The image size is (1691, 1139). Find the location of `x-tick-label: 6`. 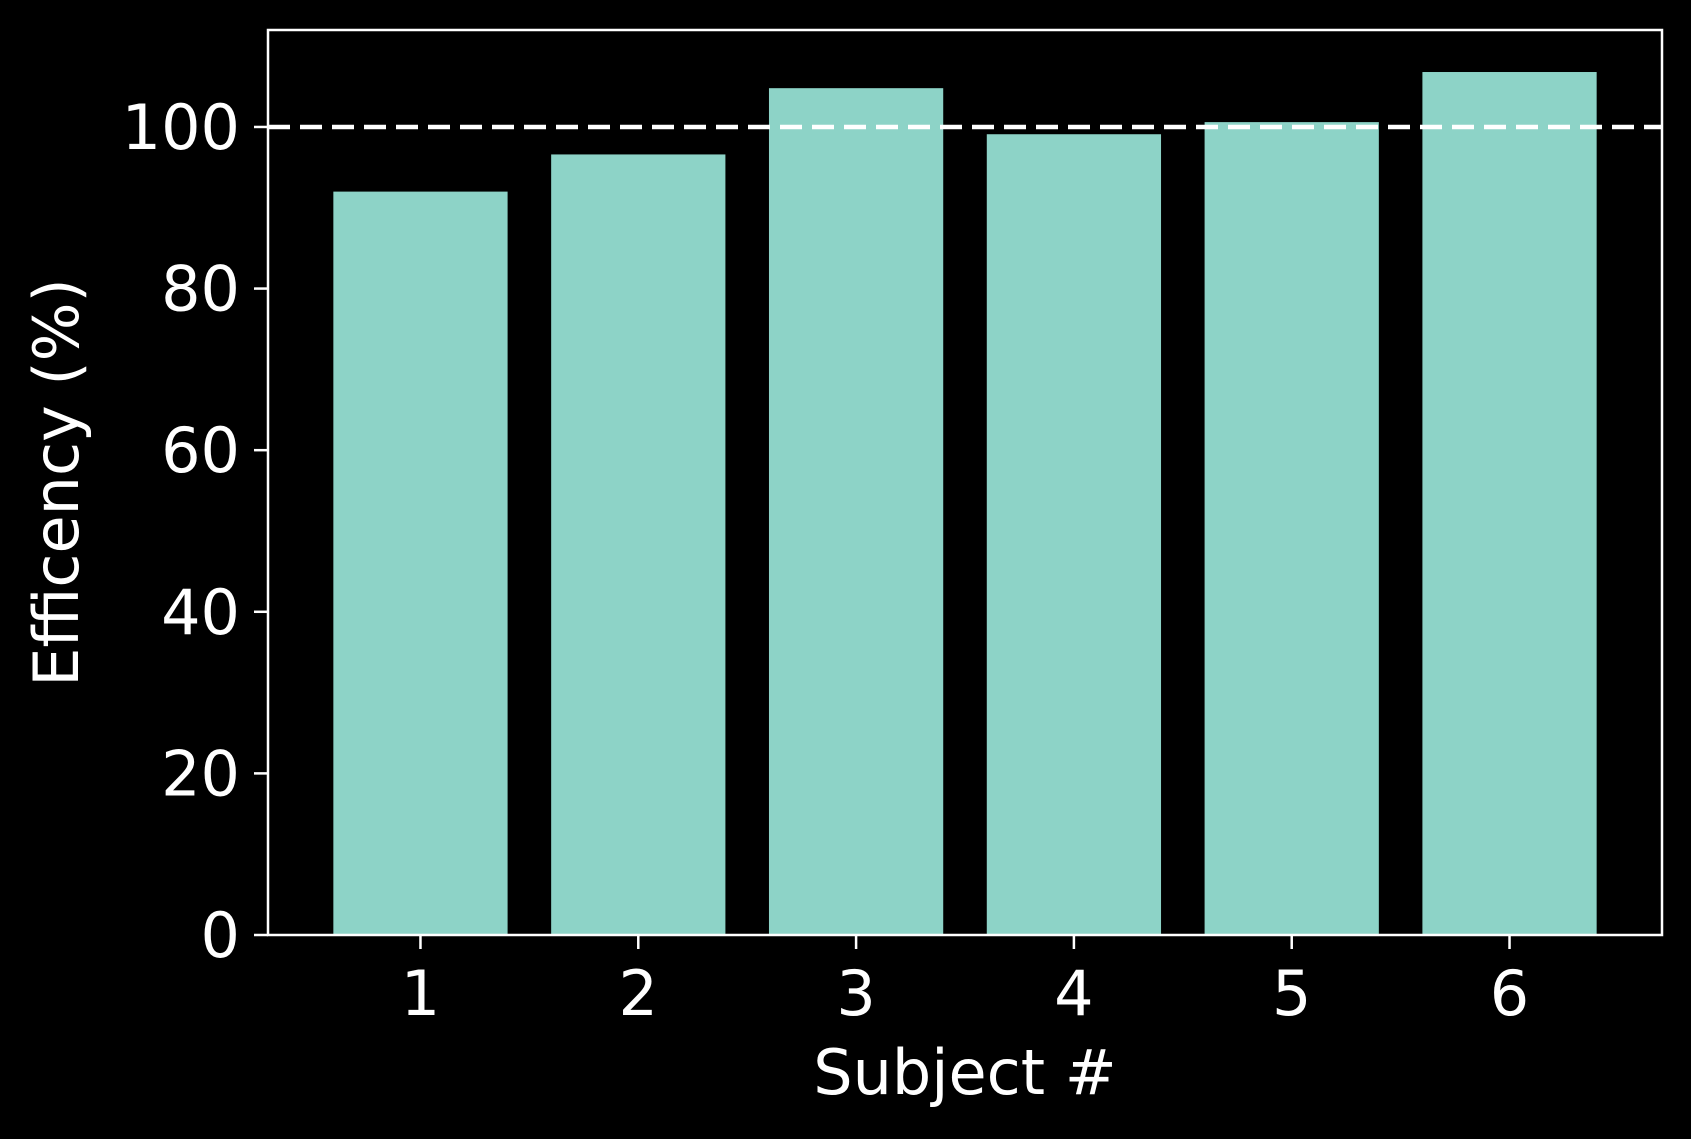

x-tick-label: 6 is located at coordinates (1509, 993).